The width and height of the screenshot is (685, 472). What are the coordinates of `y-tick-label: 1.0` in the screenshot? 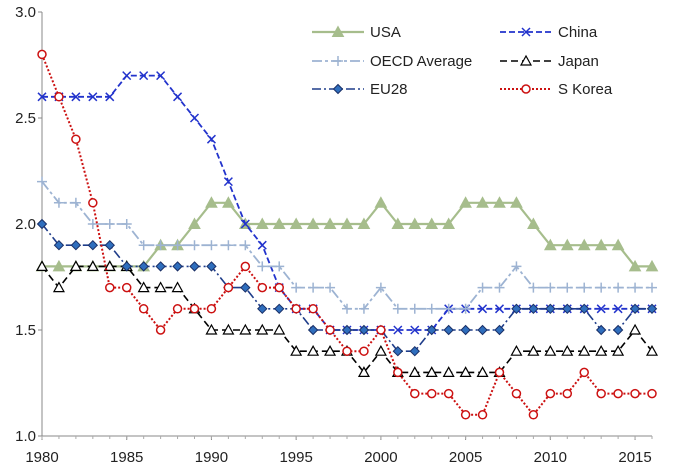 It's located at (25, 436).